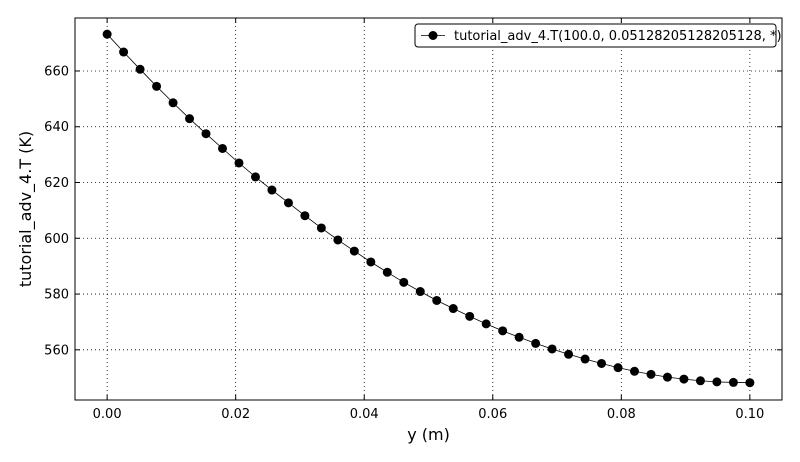  I want to click on y-tick-label: 620, so click(56, 183).